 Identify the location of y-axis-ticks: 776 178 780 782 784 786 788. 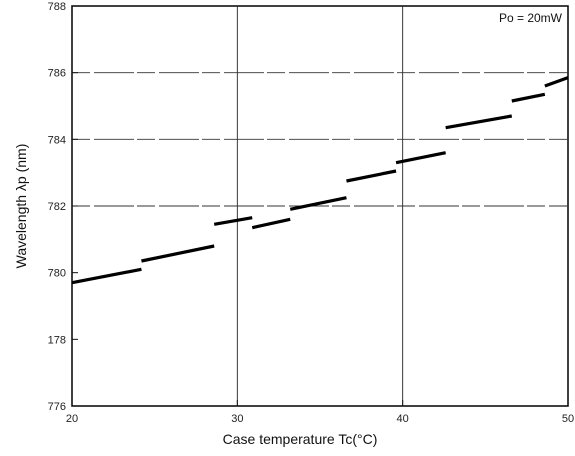
(63, 207).